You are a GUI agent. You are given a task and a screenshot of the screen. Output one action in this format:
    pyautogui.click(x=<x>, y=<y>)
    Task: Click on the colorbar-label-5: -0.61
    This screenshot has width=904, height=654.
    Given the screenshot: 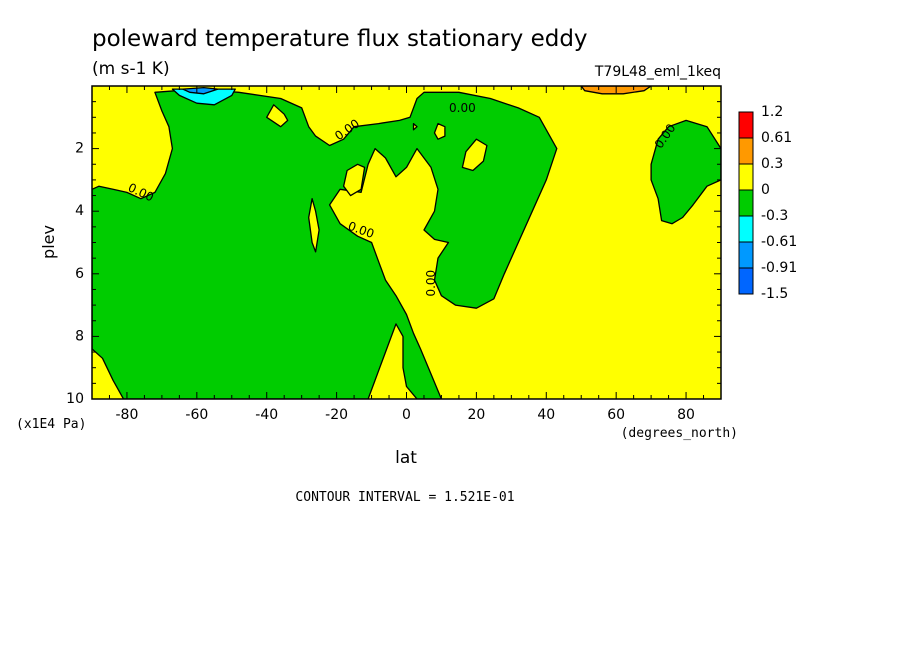 What is the action you would take?
    pyautogui.click(x=779, y=242)
    